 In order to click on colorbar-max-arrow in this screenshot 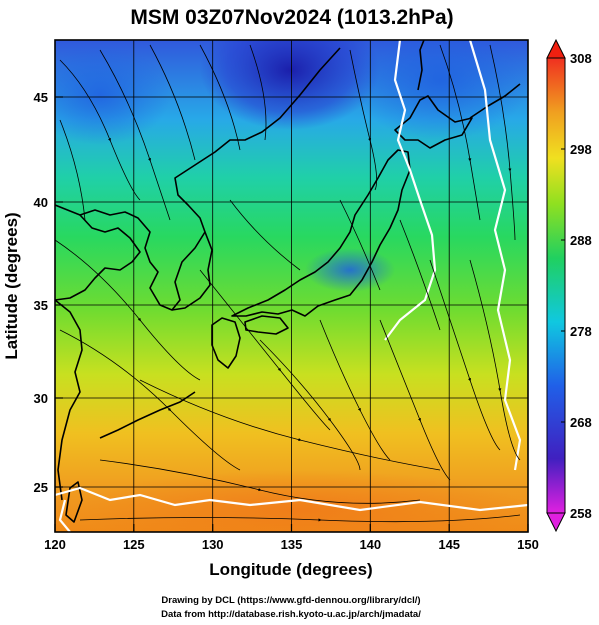, I will do `click(556, 48)`.